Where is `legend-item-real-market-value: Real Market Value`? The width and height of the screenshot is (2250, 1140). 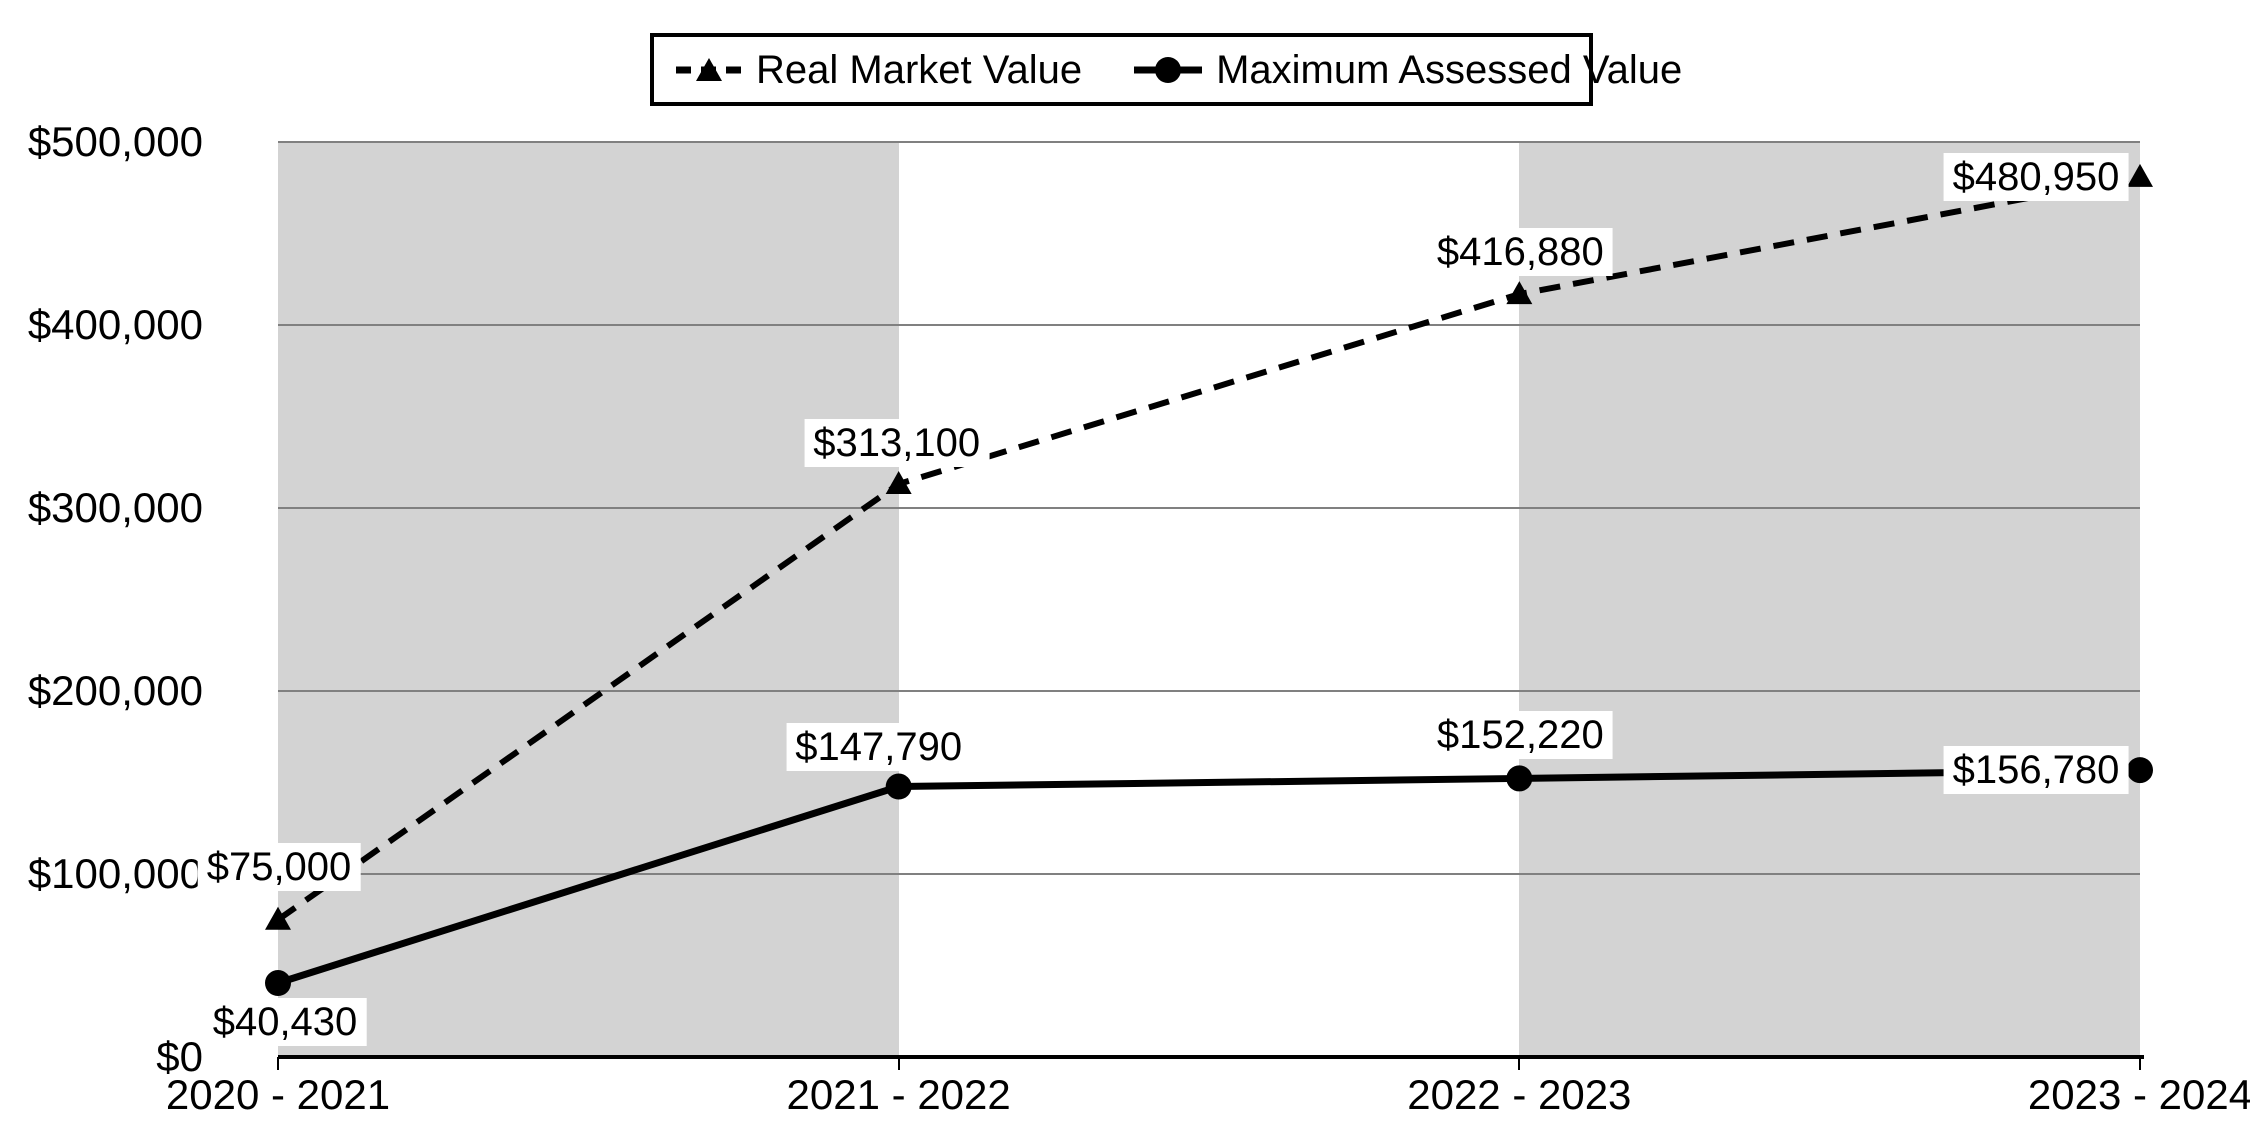 legend-item-real-market-value: Real Market Value is located at coordinates (879, 70).